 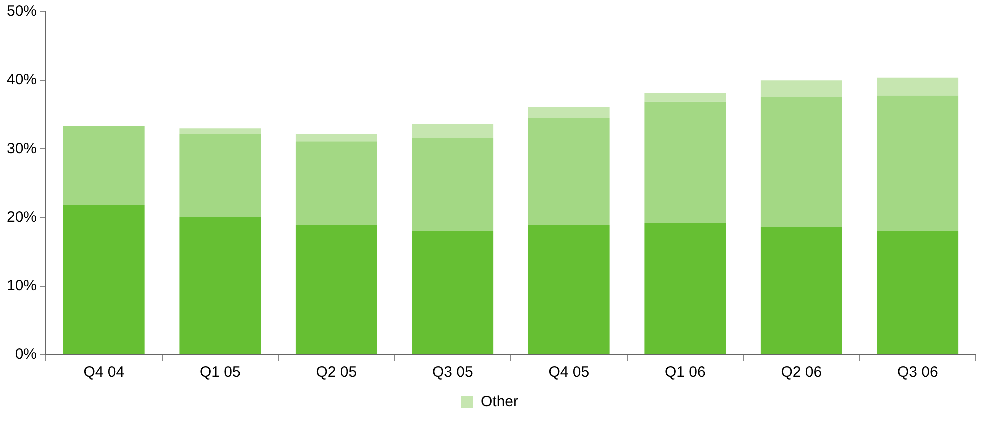 I want to click on y-tick-label: 30%, so click(x=22, y=149).